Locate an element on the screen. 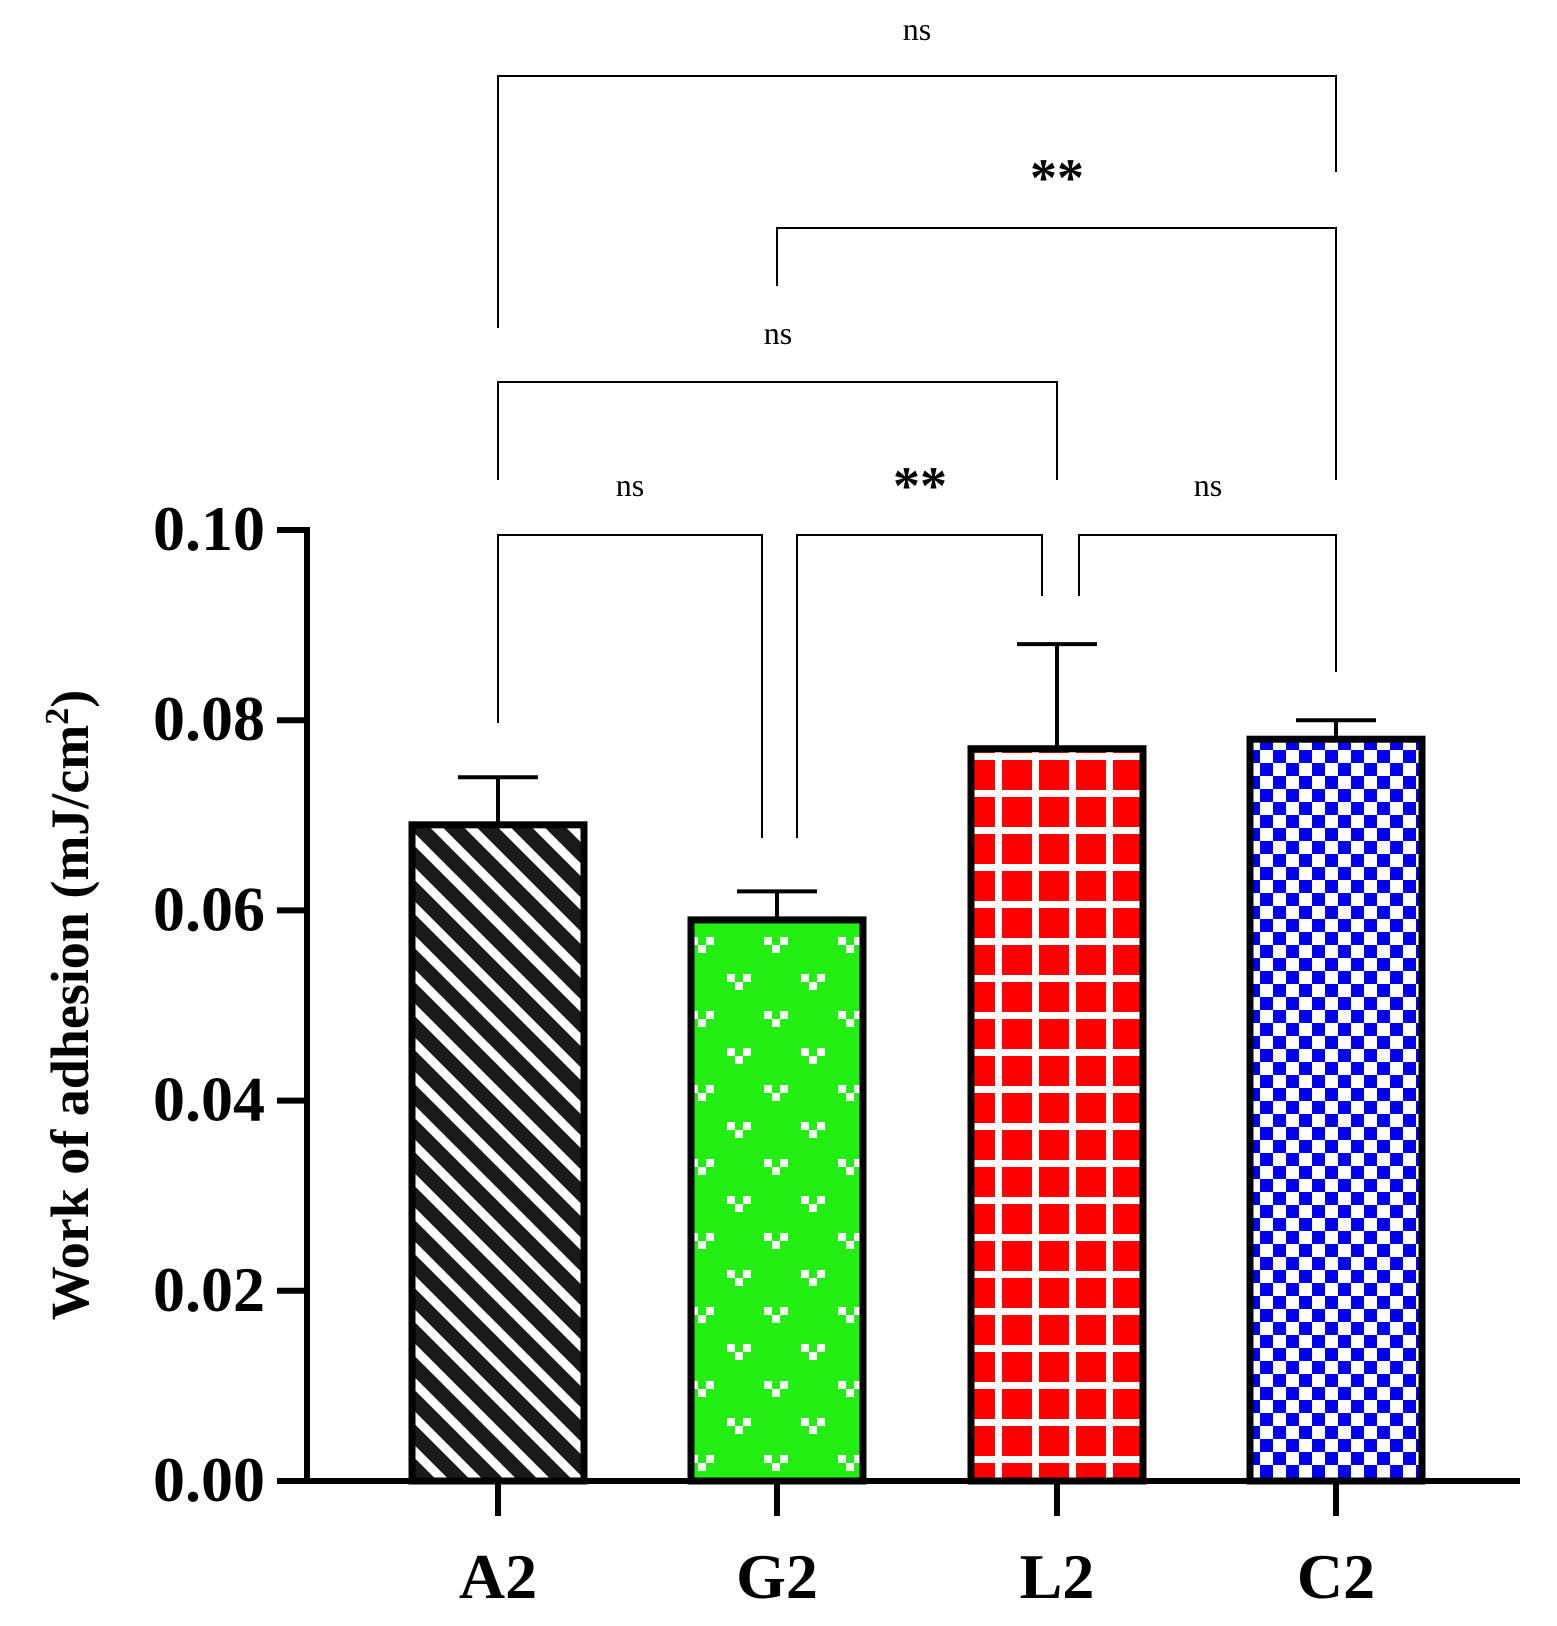  y-axis-title-close: ) is located at coordinates (70, 699).